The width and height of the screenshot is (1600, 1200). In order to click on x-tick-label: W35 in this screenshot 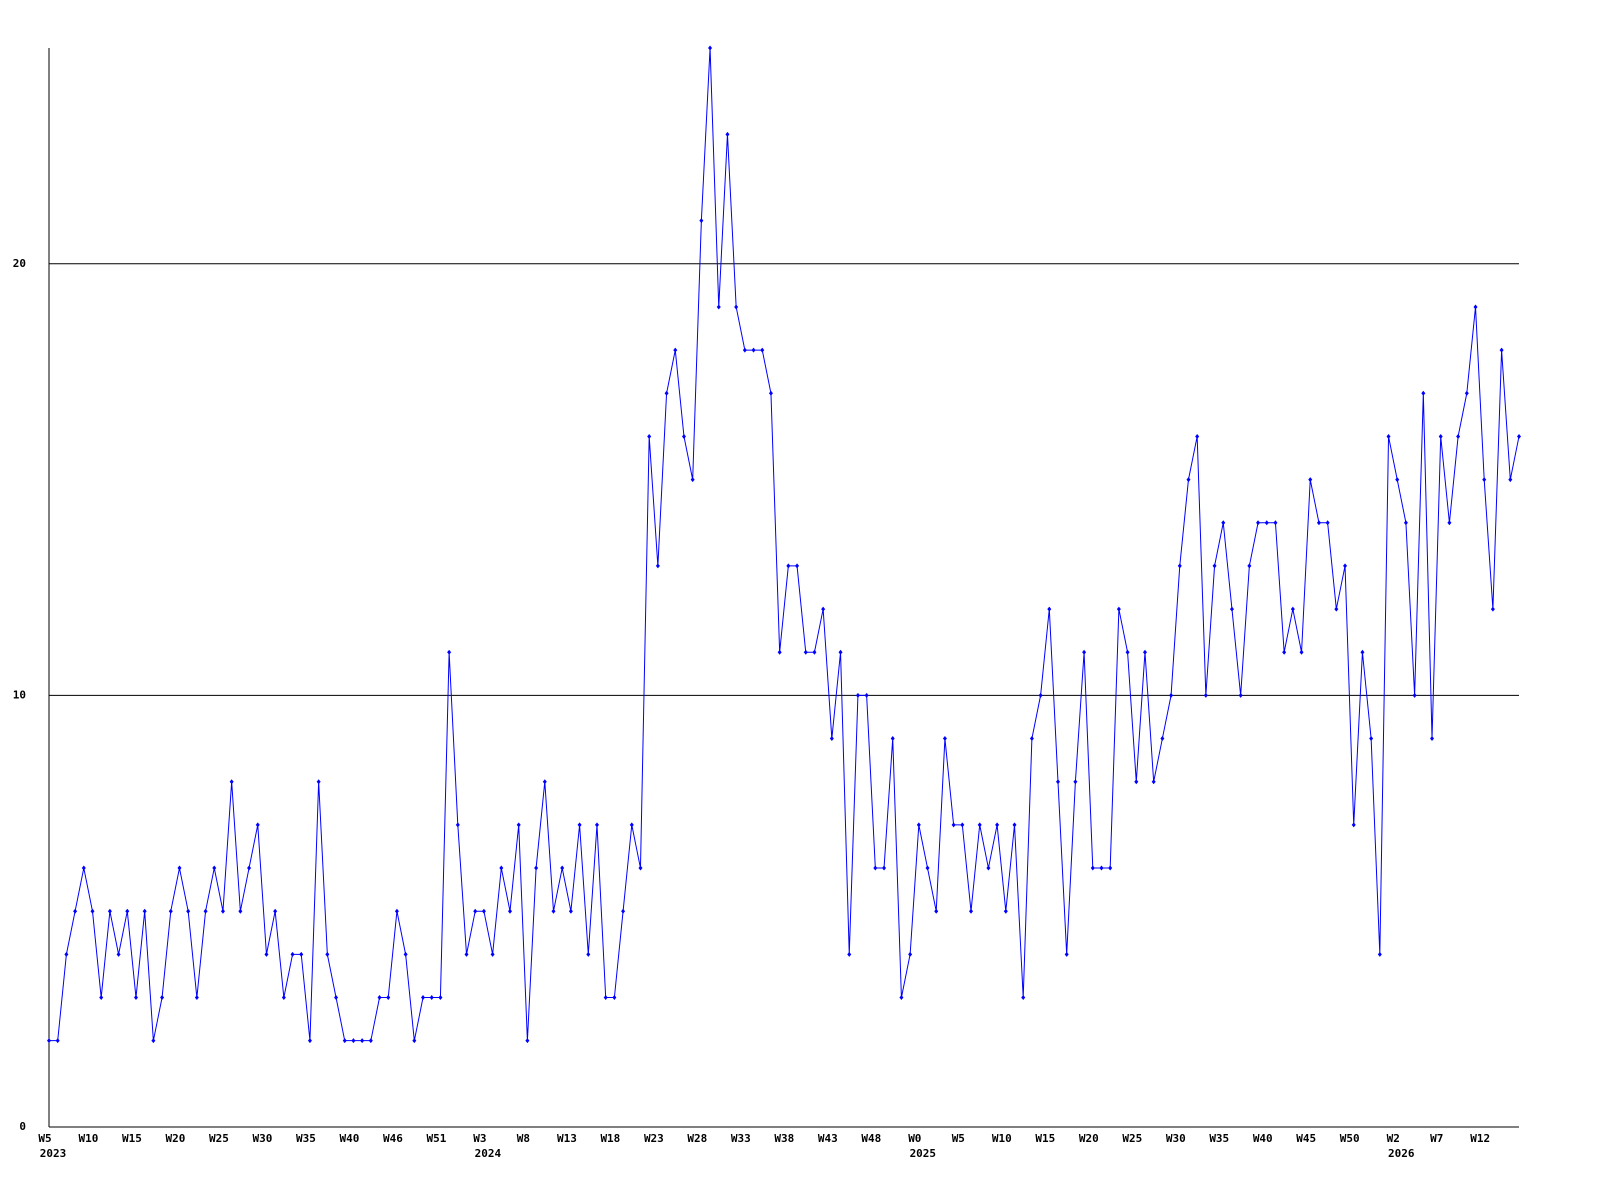, I will do `click(306, 1138)`.